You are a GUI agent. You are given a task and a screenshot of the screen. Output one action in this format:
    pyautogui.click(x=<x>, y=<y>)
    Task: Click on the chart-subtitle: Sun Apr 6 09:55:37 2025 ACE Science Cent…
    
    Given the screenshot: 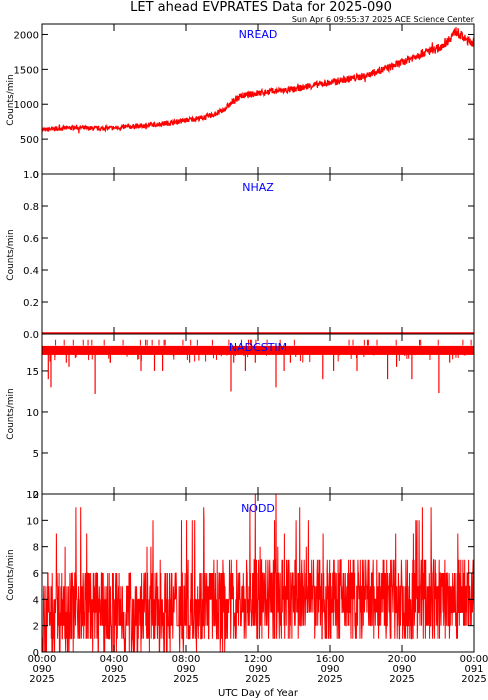 What is the action you would take?
    pyautogui.click(x=383, y=19)
    